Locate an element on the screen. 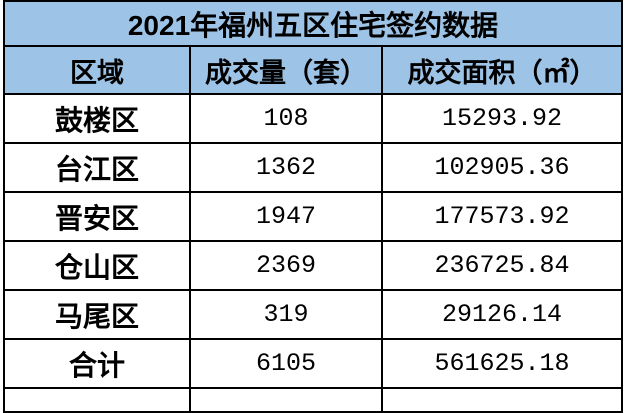 This screenshot has height=413, width=625. table-header-row: 区域 成交量（套） 成交面积（㎡） is located at coordinates (313, 70).